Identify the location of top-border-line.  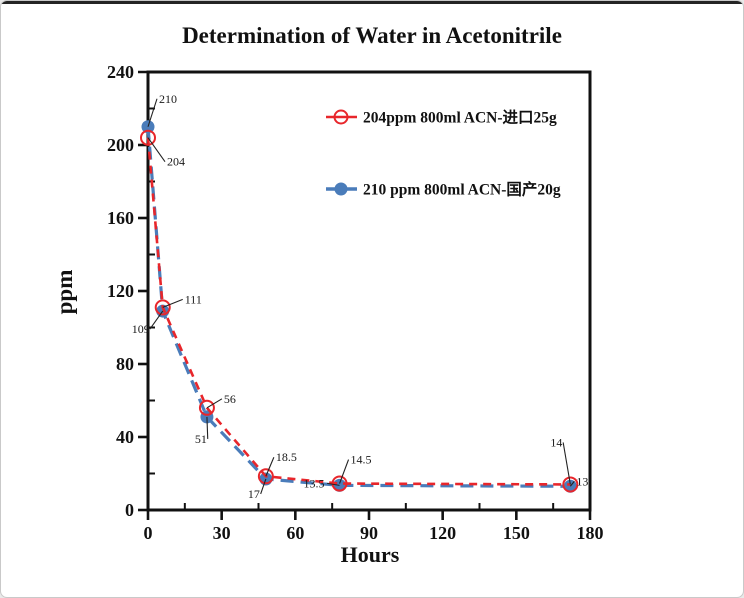
(372, 2).